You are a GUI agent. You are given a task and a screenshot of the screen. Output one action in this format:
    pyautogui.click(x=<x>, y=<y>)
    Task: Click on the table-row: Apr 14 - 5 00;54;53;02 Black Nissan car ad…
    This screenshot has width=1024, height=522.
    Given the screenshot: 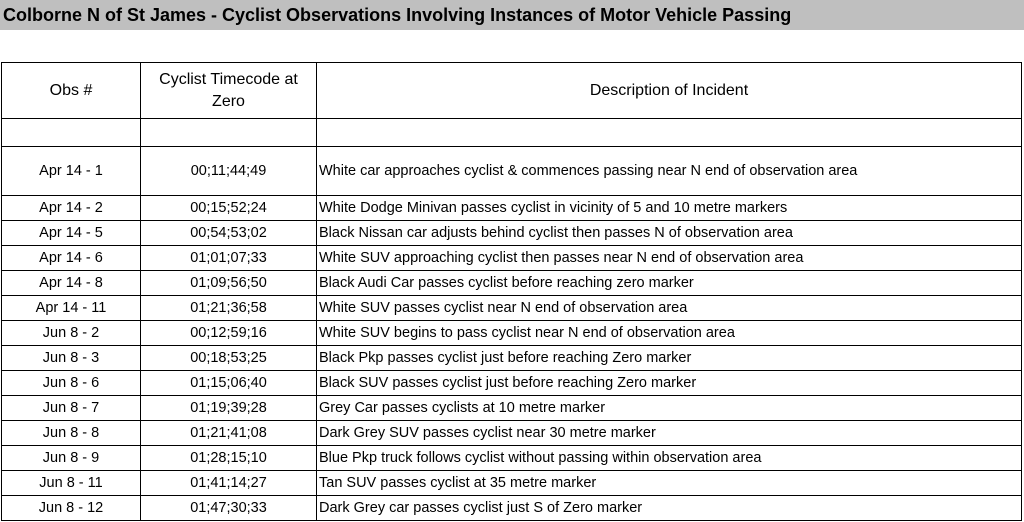 What is the action you would take?
    pyautogui.click(x=511, y=233)
    